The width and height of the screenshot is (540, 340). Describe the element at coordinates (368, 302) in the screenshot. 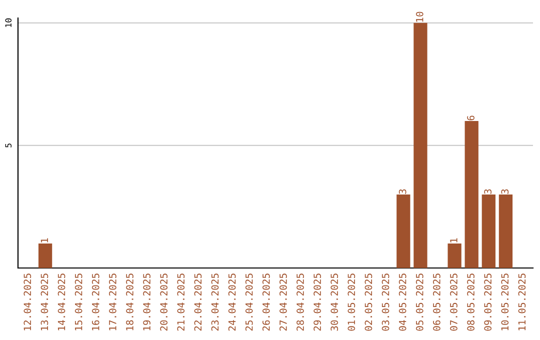

I see `x-tick-label: 02.05.2025` at that location.